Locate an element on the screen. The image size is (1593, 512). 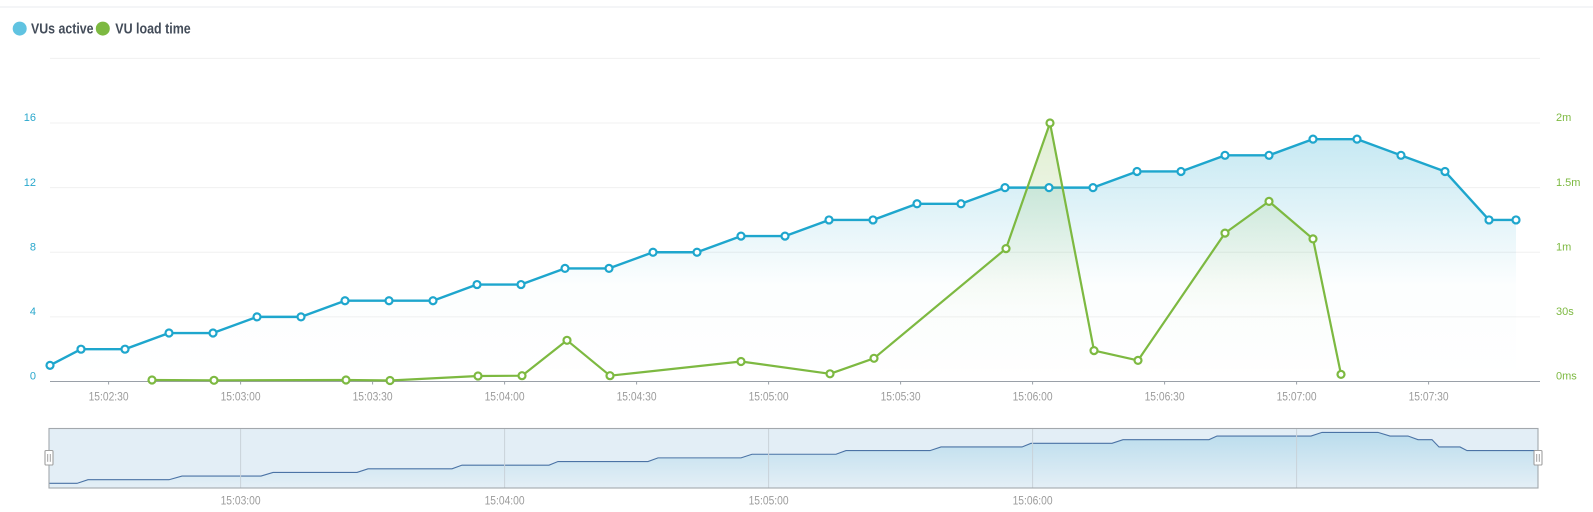
svg-text: 2m is located at coordinates (1563, 118).